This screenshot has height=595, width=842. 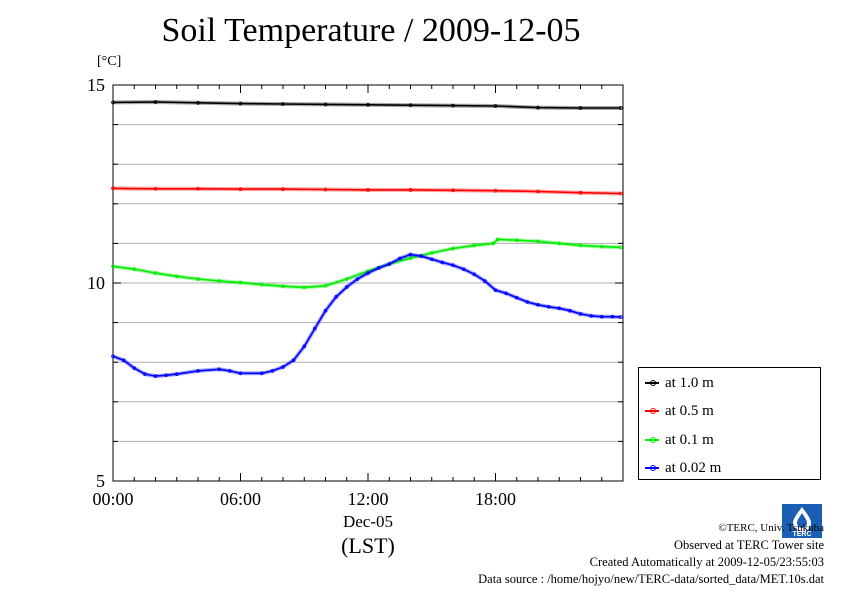 I want to click on legend-label-1m: at 1.0 m, so click(x=689, y=382).